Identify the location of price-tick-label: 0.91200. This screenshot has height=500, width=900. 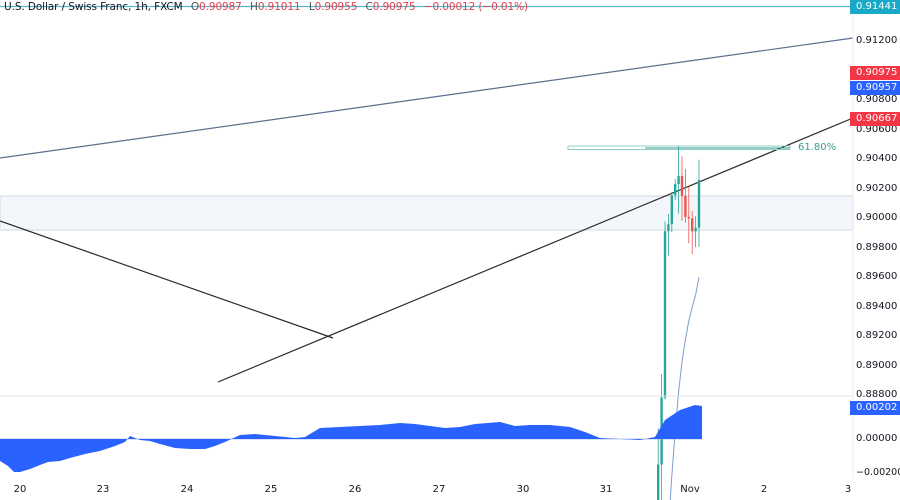
(877, 40).